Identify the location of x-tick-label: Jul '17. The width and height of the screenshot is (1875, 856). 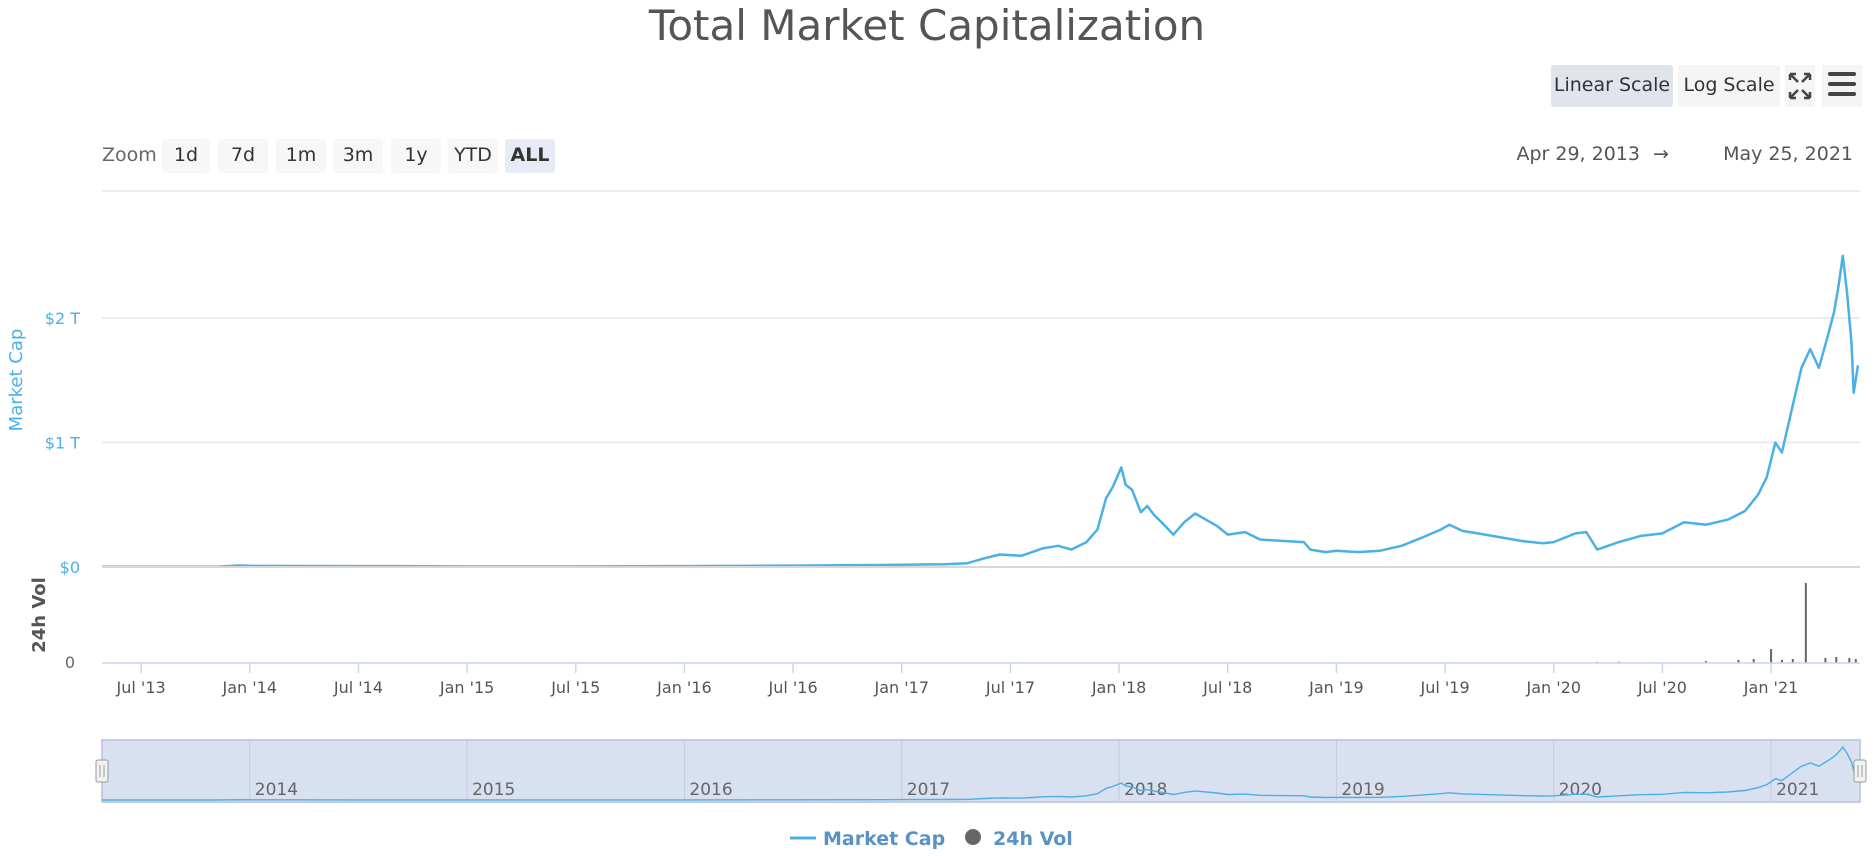
(1010, 687).